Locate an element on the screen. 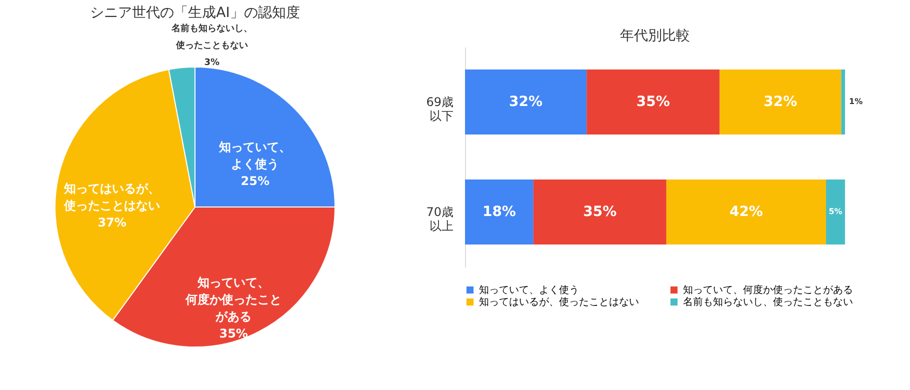  y-tick-label: 69歳以下 is located at coordinates (440, 109).